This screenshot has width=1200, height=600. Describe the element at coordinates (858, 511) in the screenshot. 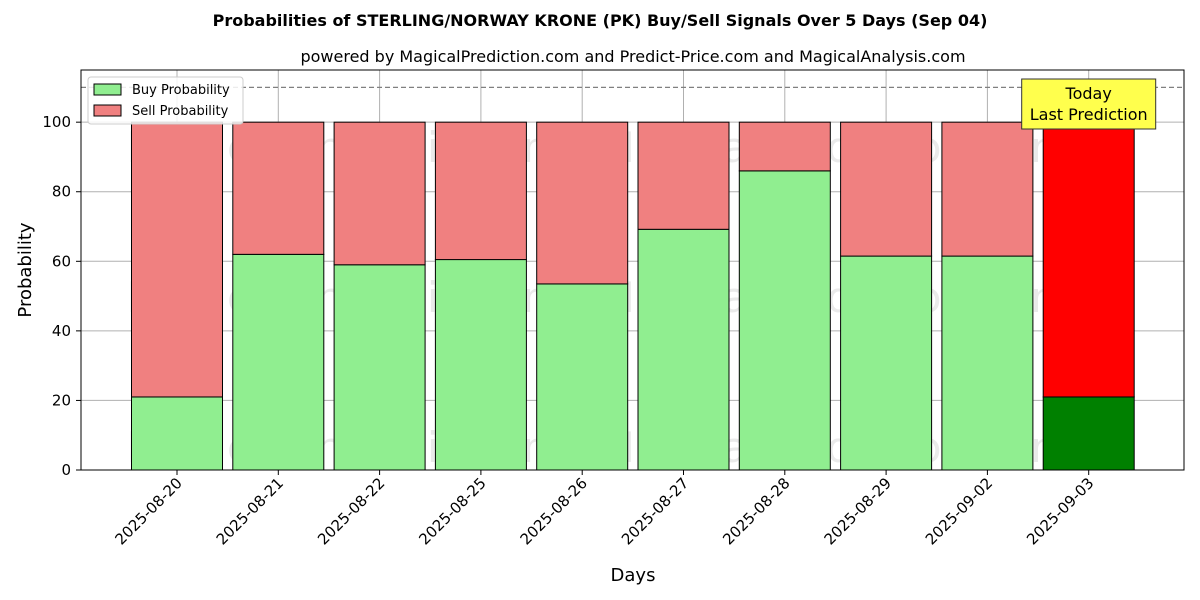

I see `x-tick-label: 2025-08-29` at that location.